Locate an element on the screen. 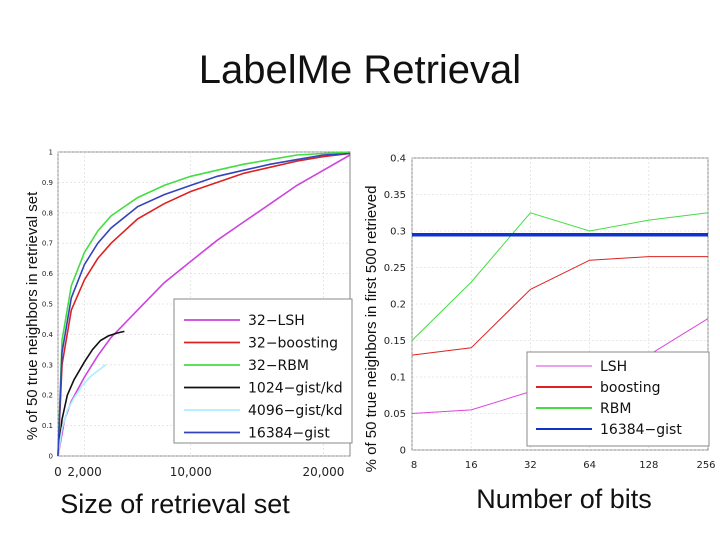 The height and width of the screenshot is (540, 720). right-x-tick-label: 16 is located at coordinates (471, 465).